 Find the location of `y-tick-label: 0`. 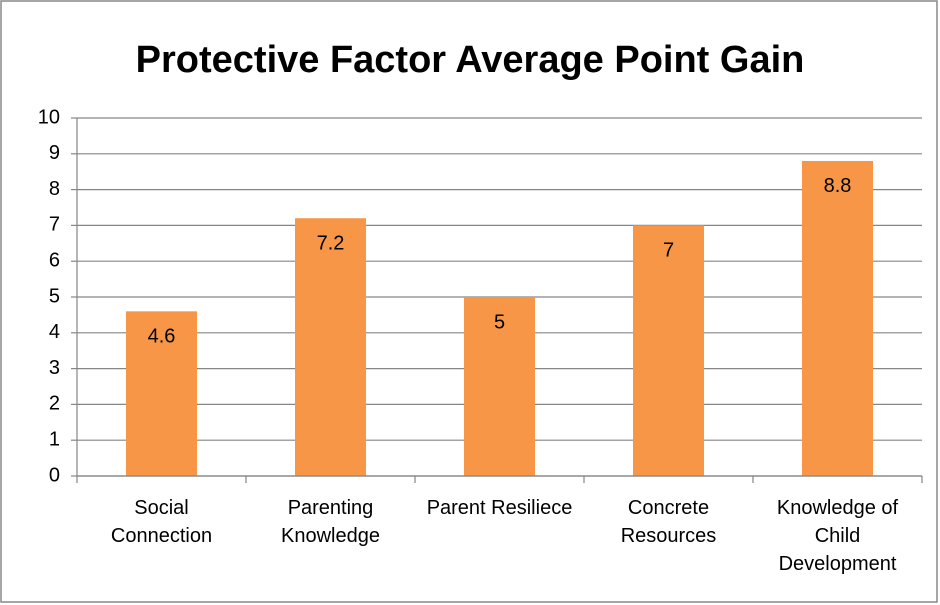

y-tick-label: 0 is located at coordinates (54, 475).